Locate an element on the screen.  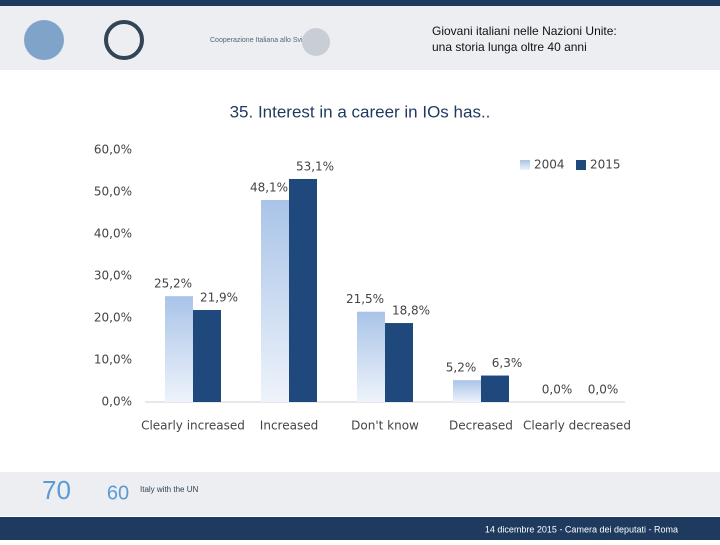
y-tick-label: 0,0% is located at coordinates (117, 402).